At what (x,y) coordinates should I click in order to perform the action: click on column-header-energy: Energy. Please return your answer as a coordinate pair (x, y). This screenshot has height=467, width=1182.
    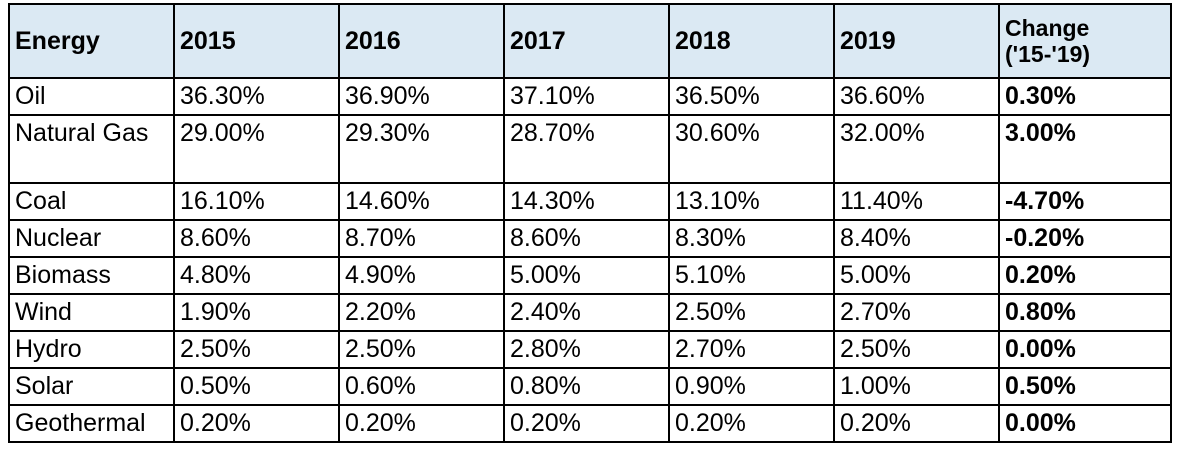
    Looking at the image, I should click on (91, 41).